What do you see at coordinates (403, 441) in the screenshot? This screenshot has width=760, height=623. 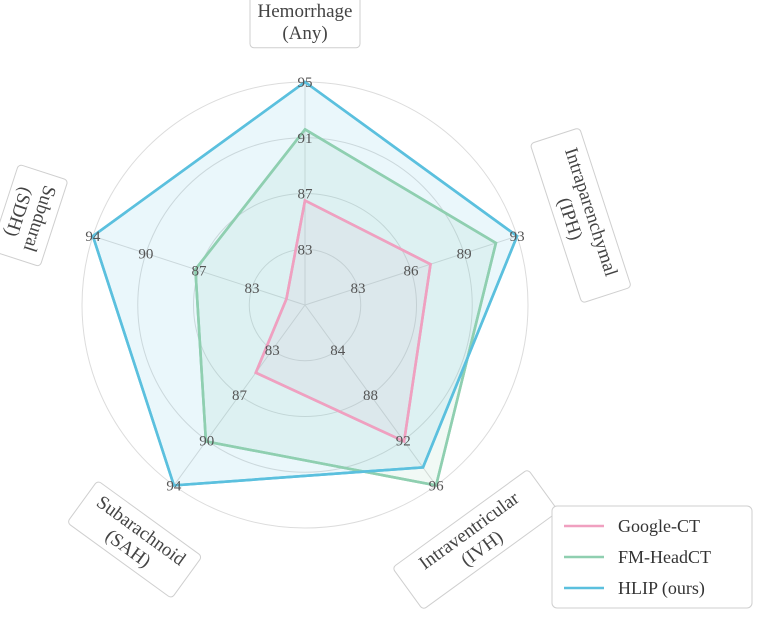 I see `tick-label: 92` at bounding box center [403, 441].